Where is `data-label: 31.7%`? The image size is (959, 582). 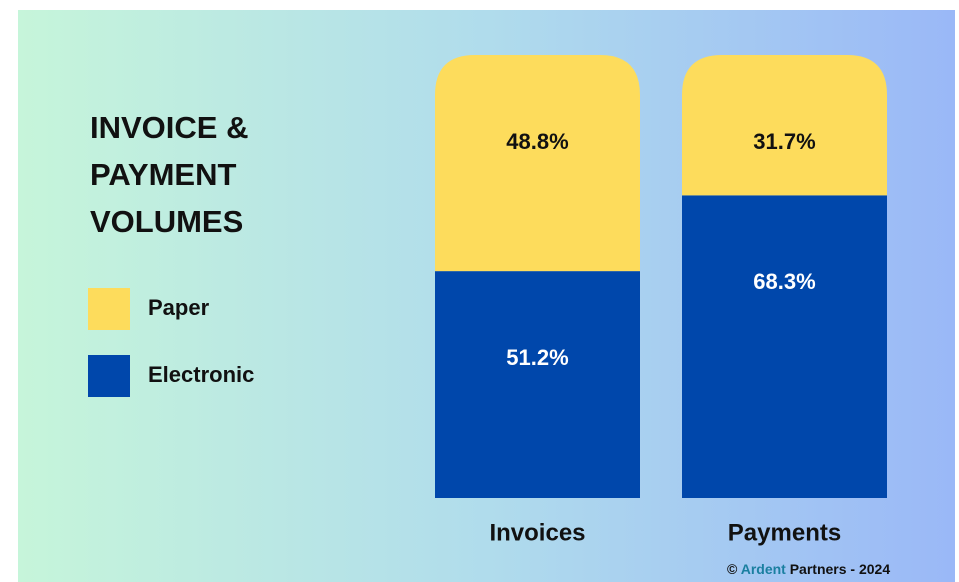
data-label: 31.7% is located at coordinates (784, 141).